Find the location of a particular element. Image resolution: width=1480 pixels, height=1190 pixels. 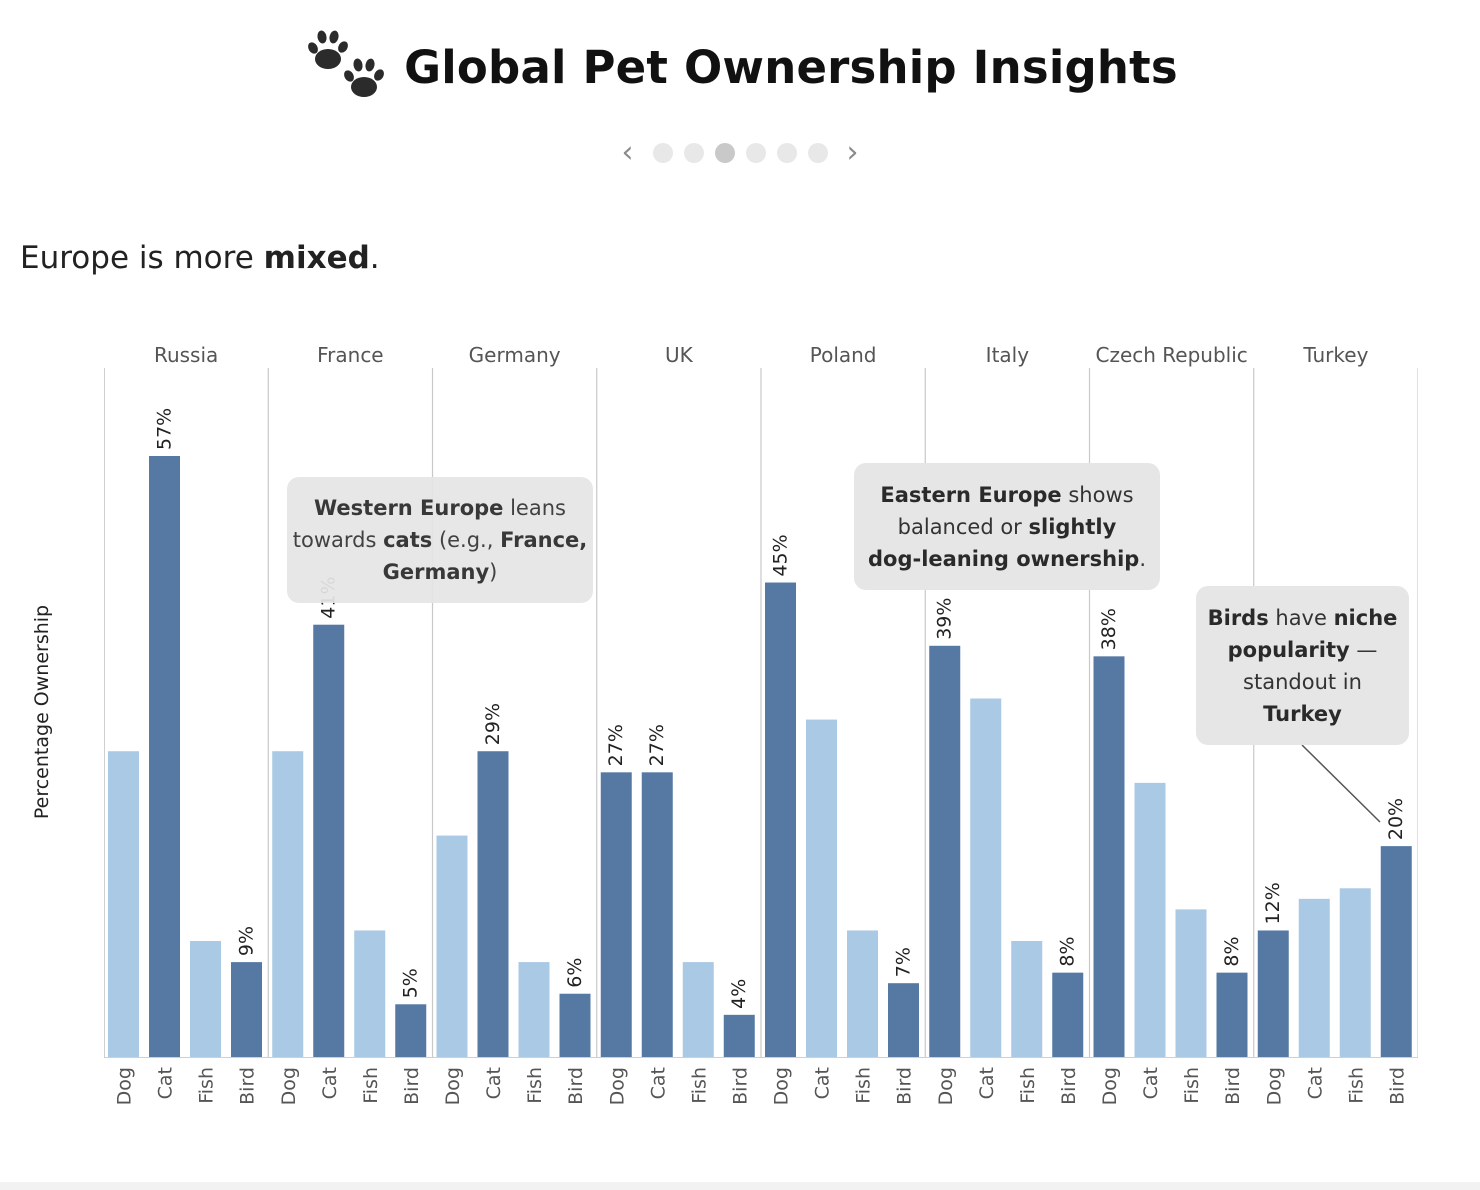

ann-western-l2-a: towards is located at coordinates (338, 540).